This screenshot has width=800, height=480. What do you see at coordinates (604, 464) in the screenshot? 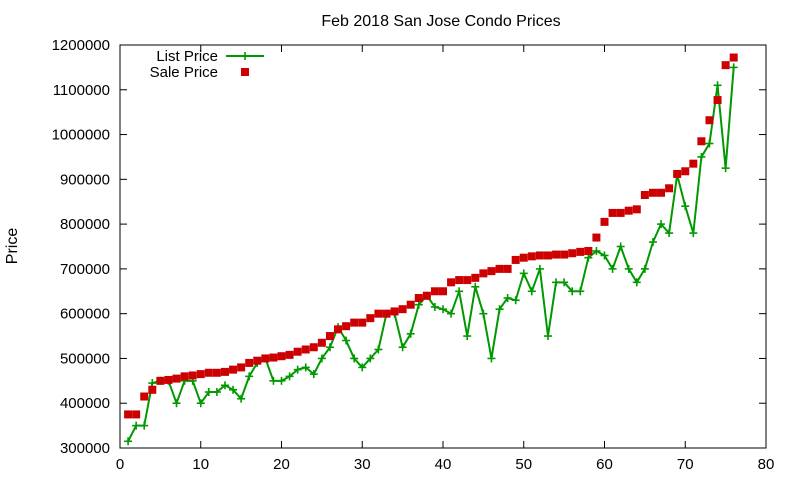
I see `x-tick-label: 60` at bounding box center [604, 464].